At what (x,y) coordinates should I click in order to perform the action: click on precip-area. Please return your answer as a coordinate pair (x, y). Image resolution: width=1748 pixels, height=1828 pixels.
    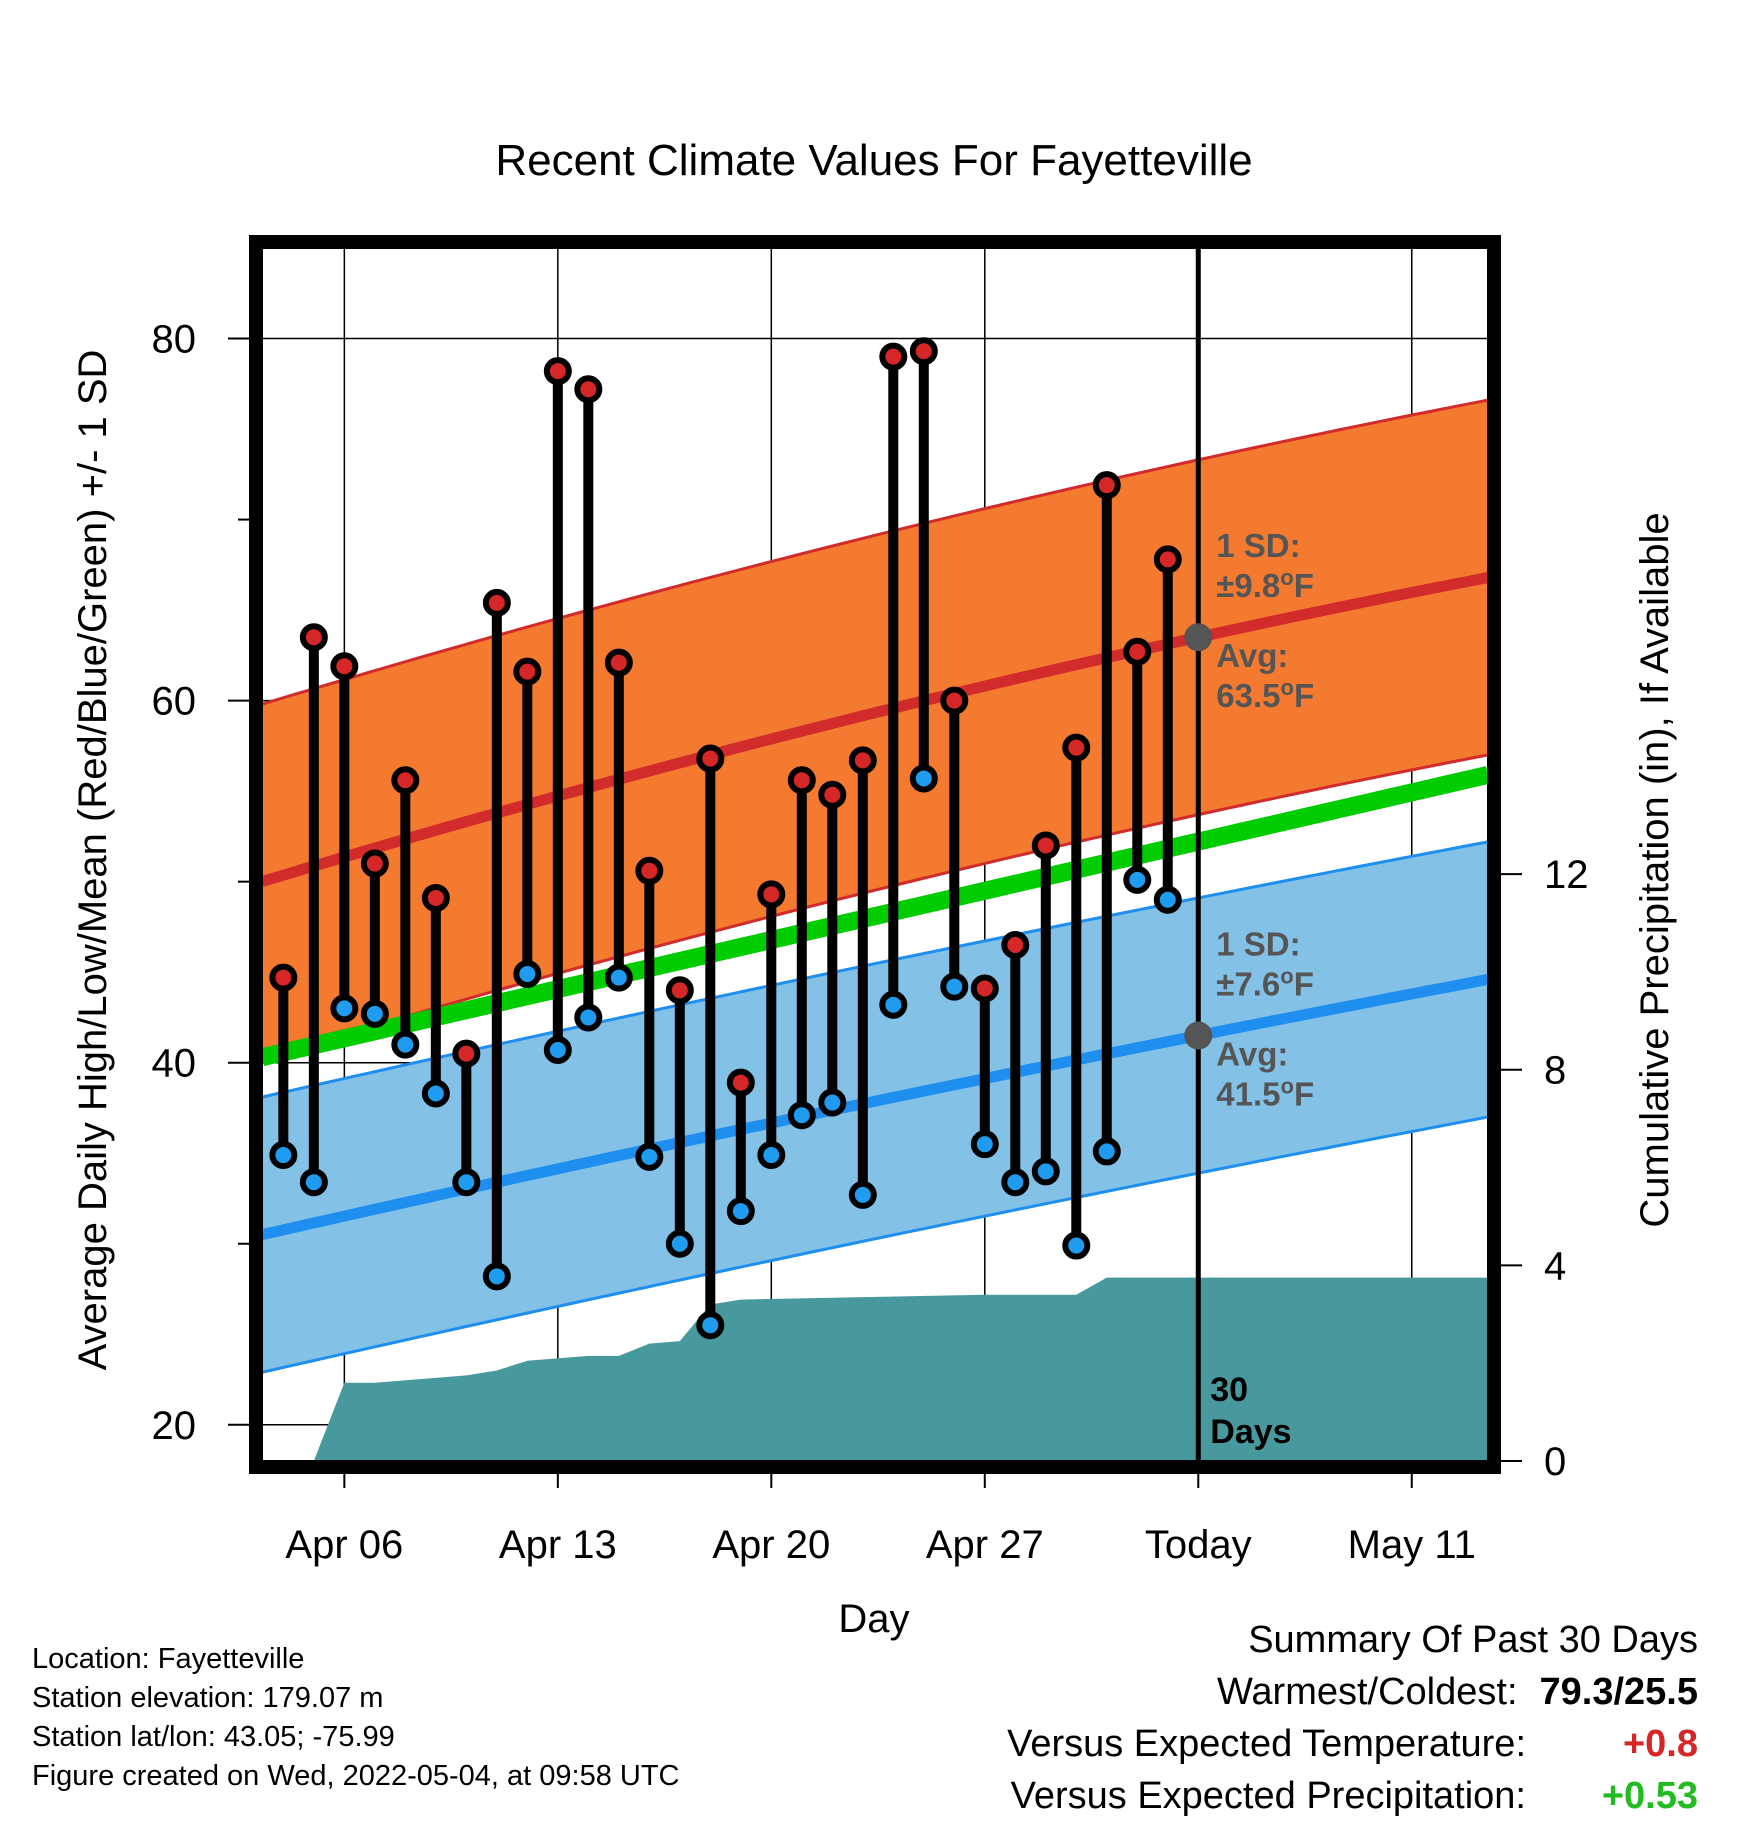
    Looking at the image, I should click on (900, 1369).